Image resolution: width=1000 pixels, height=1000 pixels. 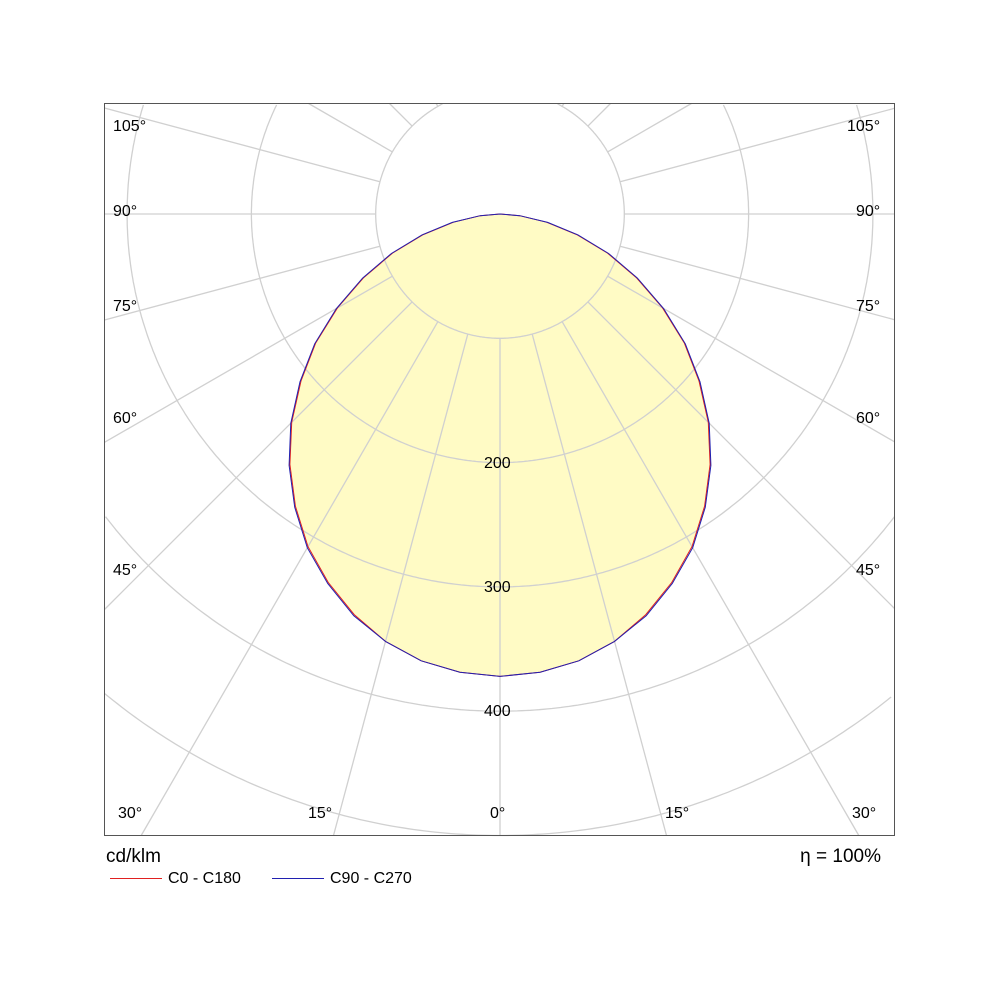 What do you see at coordinates (320, 813) in the screenshot?
I see `angle-label-left-15: 15°` at bounding box center [320, 813].